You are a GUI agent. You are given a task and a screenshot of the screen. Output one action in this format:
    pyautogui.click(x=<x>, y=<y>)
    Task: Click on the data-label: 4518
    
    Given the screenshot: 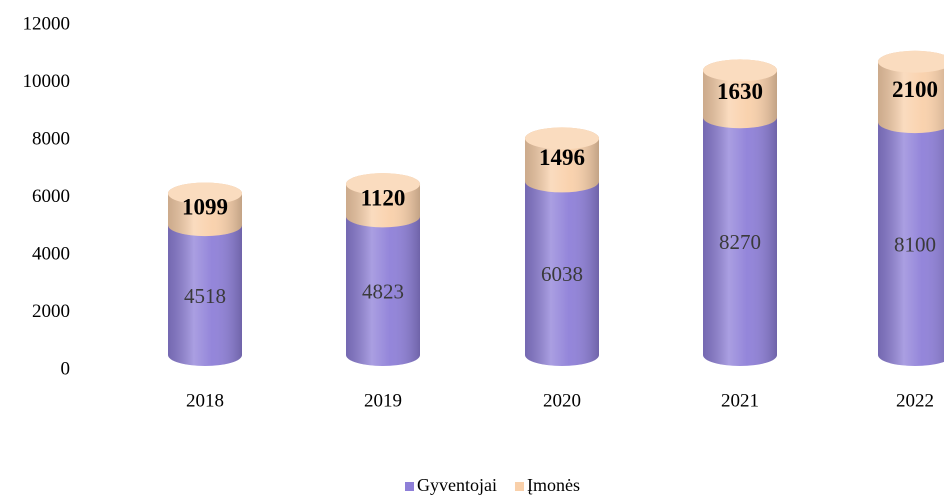 What is the action you would take?
    pyautogui.click(x=205, y=296)
    